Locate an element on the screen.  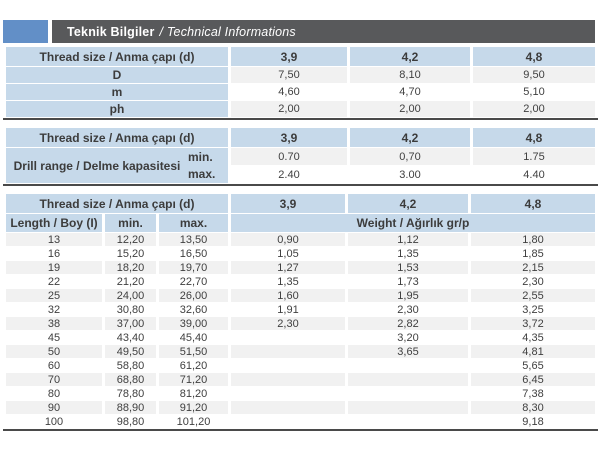
length-cell: 32 is located at coordinates (54, 309).